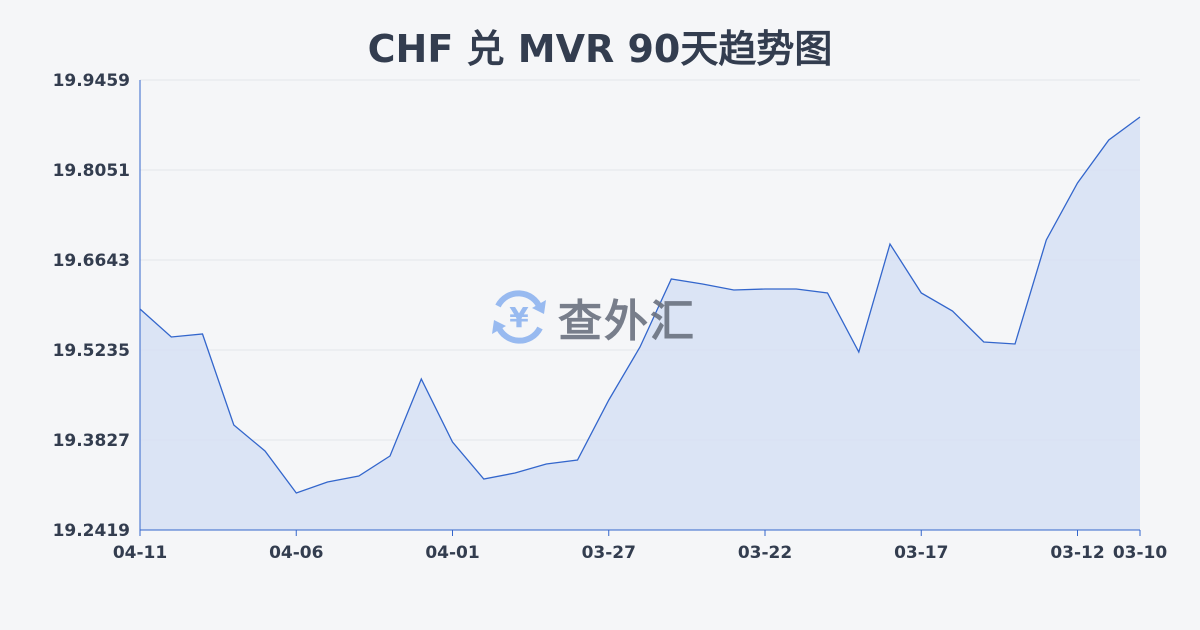  I want to click on watermark: ¥ 查外汇, so click(592, 317).